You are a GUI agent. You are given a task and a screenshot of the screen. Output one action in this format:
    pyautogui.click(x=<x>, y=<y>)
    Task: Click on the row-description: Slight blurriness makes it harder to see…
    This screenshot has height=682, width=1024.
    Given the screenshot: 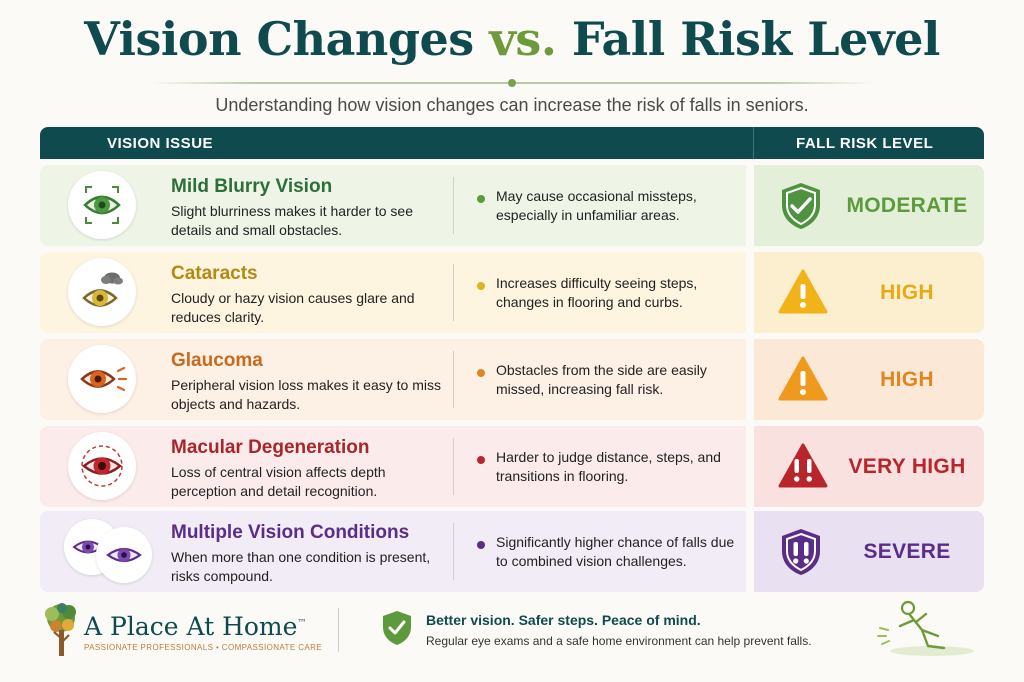 What is the action you would take?
    pyautogui.click(x=292, y=220)
    